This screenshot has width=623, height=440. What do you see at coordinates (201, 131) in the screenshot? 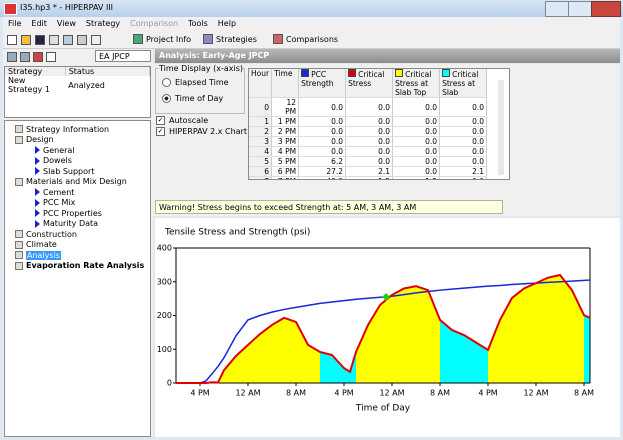
I see `checkbox-option: ✓ HIPERPAV 2.x Chart` at bounding box center [201, 131].